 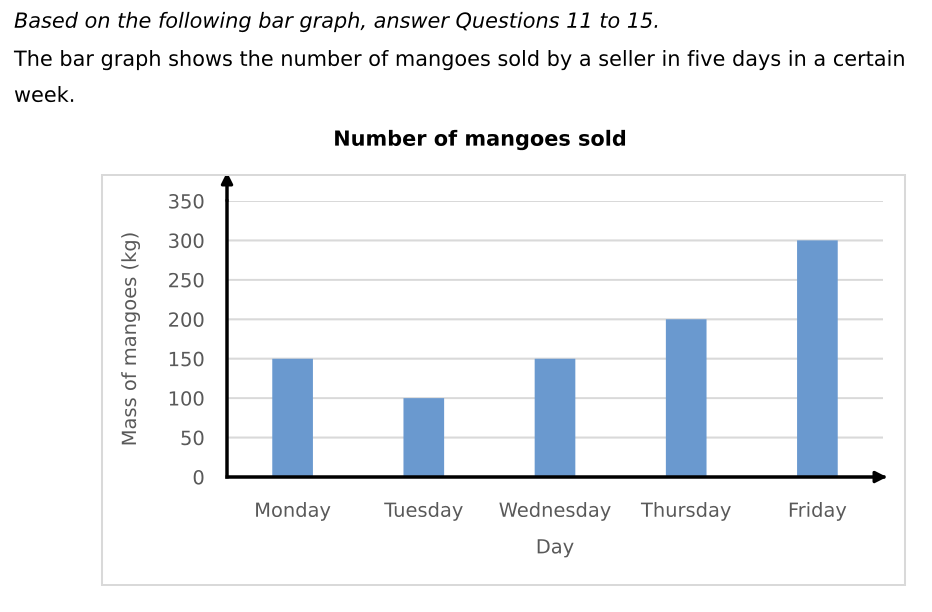 What do you see at coordinates (186, 201) in the screenshot?
I see `y-tick-label: 350` at bounding box center [186, 201].